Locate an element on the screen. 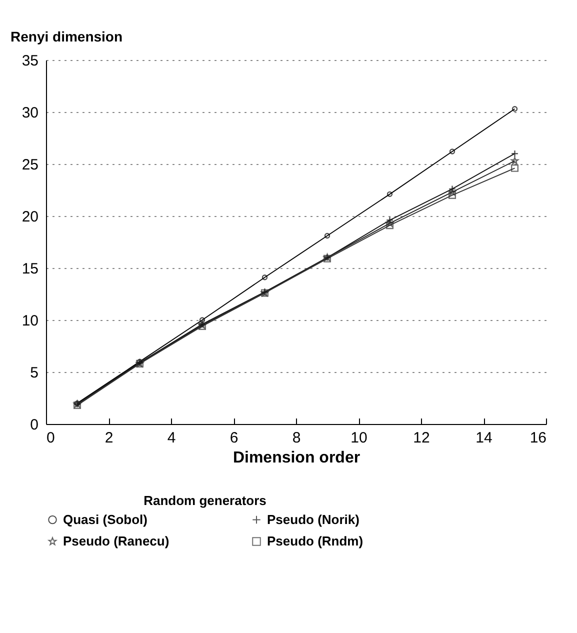 The height and width of the screenshot is (633, 577). legend-label: Pseudo (Rndm) is located at coordinates (315, 541).